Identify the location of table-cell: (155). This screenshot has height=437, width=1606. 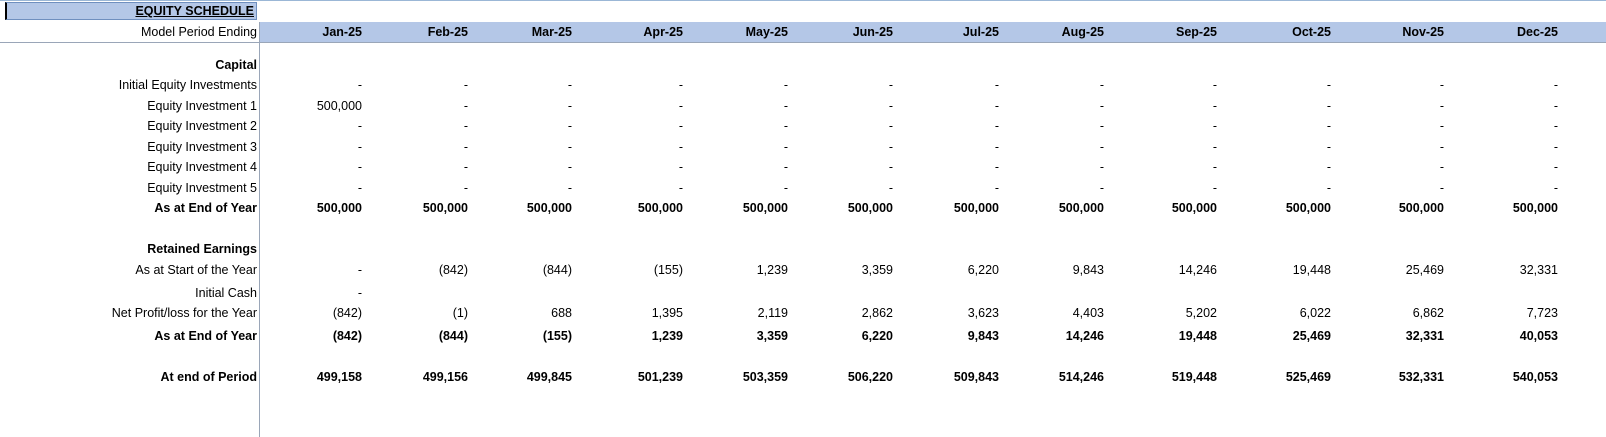
(557, 336).